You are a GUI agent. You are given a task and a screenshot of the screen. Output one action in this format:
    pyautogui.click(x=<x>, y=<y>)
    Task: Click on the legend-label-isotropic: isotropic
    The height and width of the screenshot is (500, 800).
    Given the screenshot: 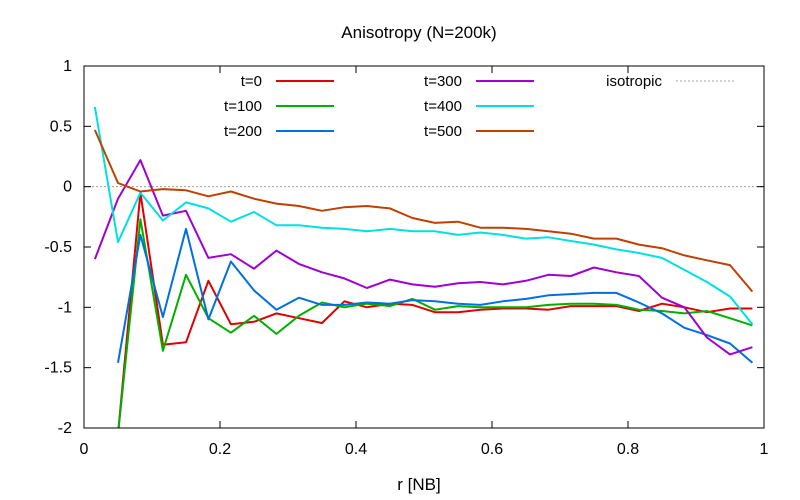 What is the action you would take?
    pyautogui.click(x=634, y=81)
    